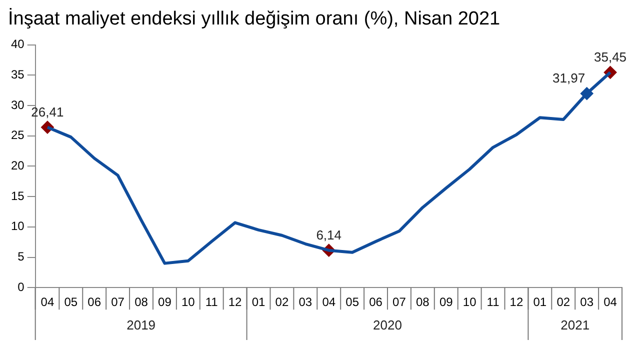 The height and width of the screenshot is (360, 640). What do you see at coordinates (610, 56) in the screenshot?
I see `data-label: 35,45` at bounding box center [610, 56].